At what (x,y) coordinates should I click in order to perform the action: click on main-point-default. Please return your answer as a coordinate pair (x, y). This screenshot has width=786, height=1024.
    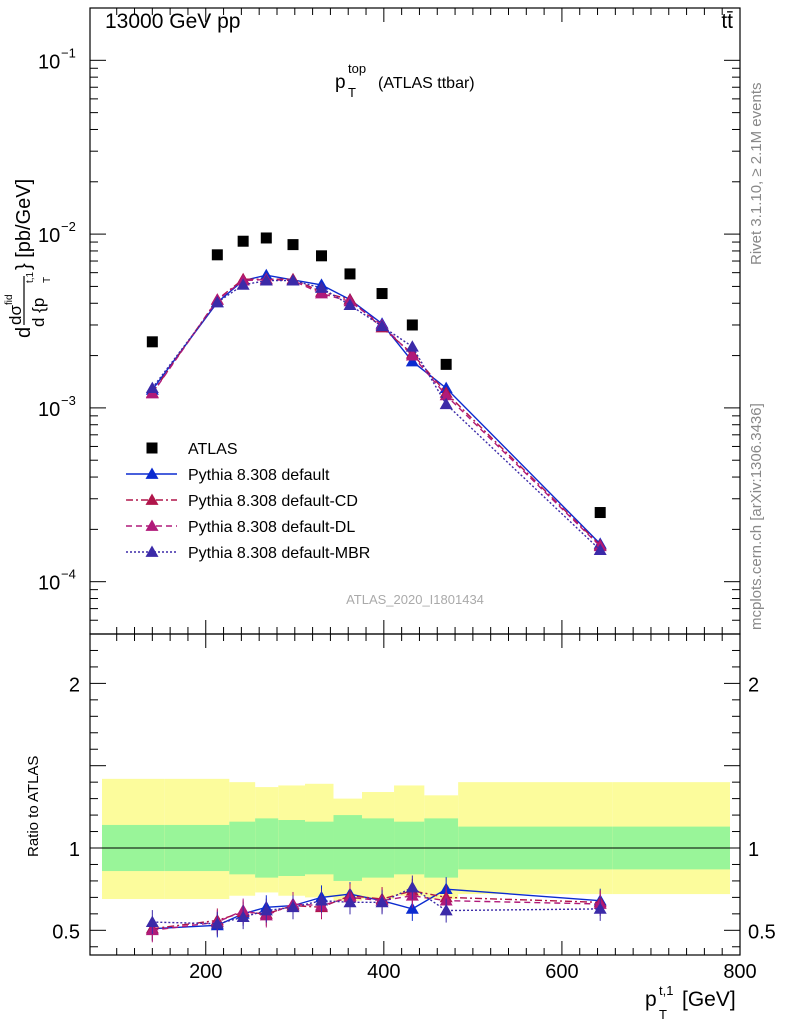
    Looking at the image, I should click on (412, 360).